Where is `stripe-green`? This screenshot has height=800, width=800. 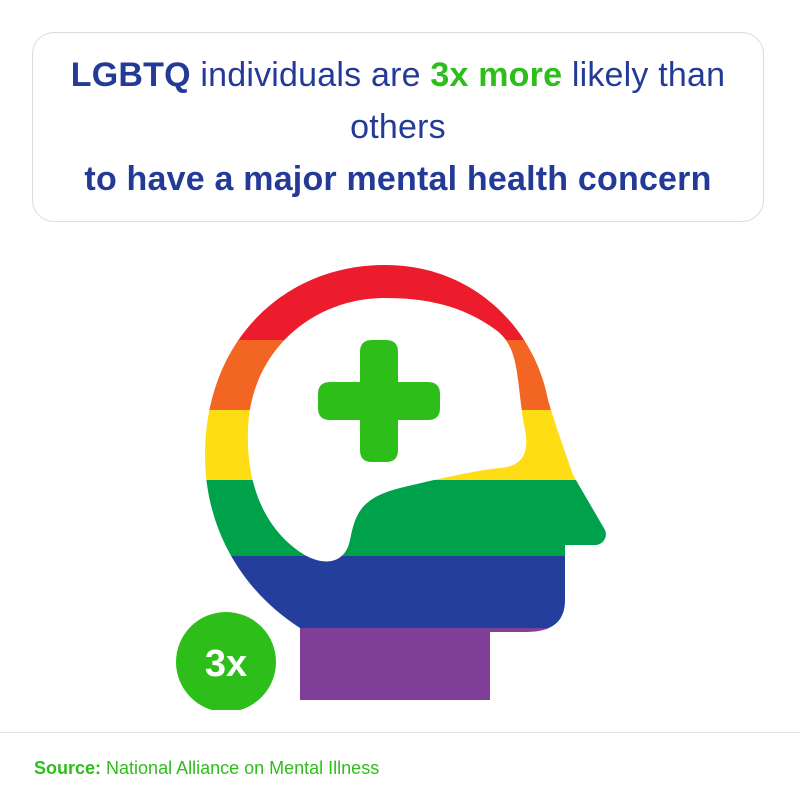
stripe-green is located at coordinates (405, 519).